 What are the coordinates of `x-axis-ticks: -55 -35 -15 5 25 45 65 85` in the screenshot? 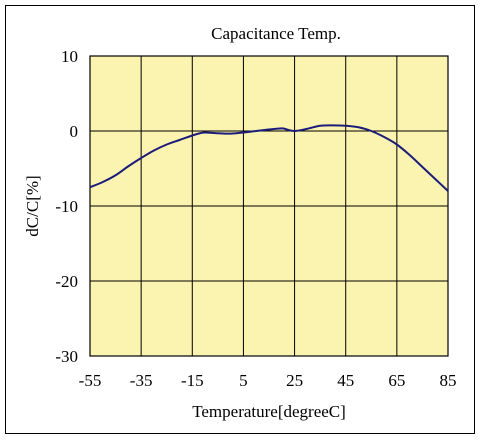 It's located at (268, 380).